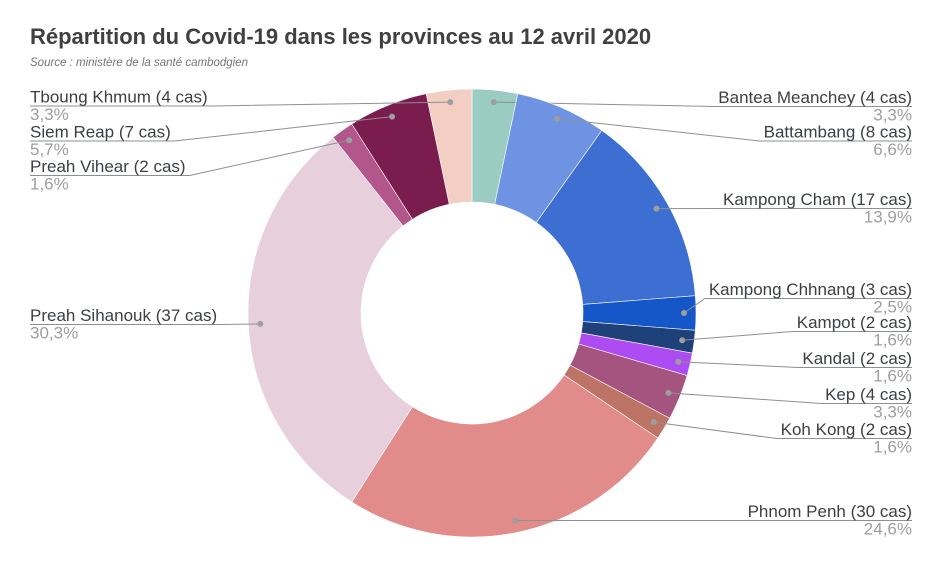  What do you see at coordinates (49, 149) in the screenshot?
I see `slice-percent-siem-reap: 5,7%` at bounding box center [49, 149].